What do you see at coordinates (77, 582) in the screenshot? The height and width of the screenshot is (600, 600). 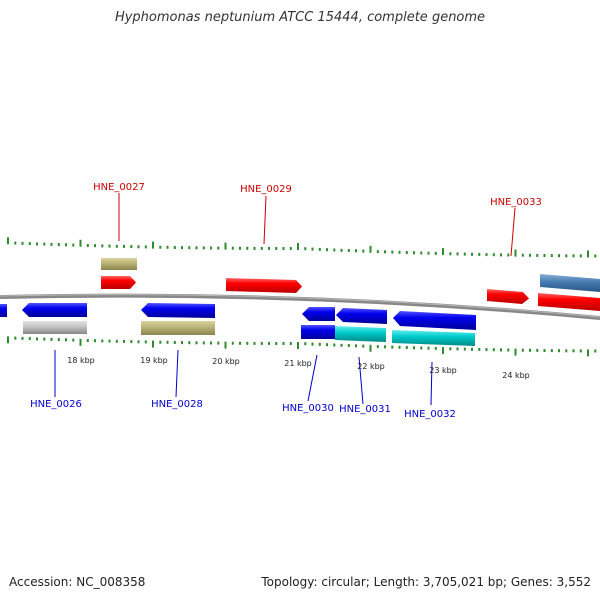 I see `accession-text: Accession: NC_008358` at bounding box center [77, 582].